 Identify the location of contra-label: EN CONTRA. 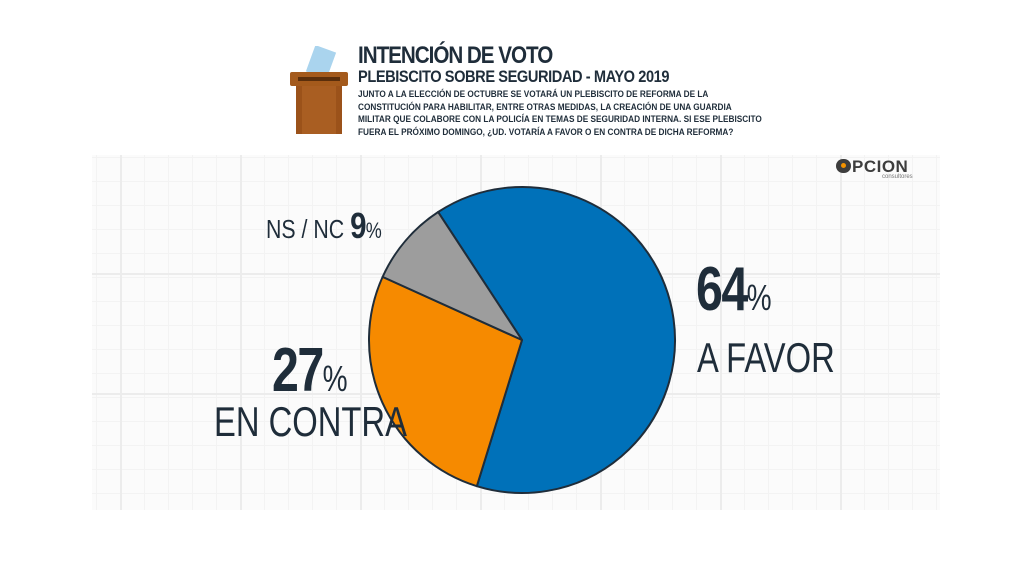
(310, 421).